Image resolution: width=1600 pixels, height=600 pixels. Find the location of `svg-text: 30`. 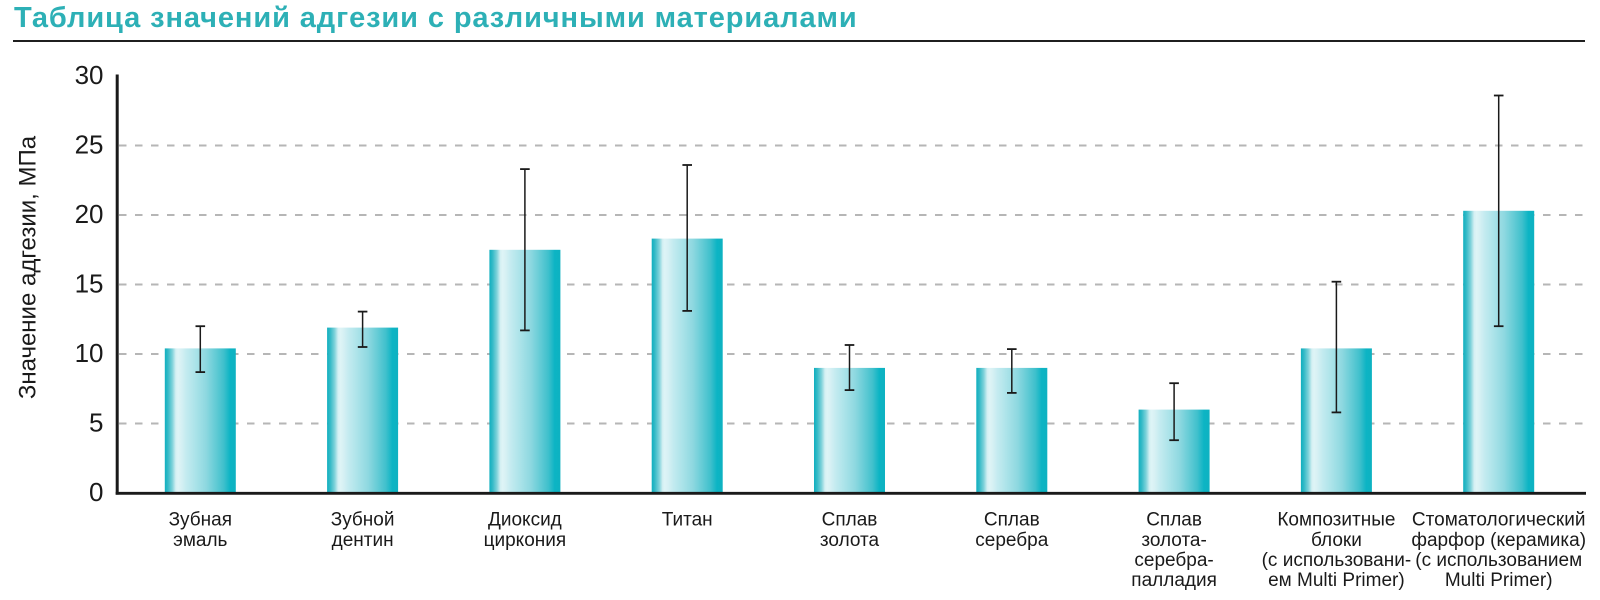

svg-text: 30 is located at coordinates (89, 75).